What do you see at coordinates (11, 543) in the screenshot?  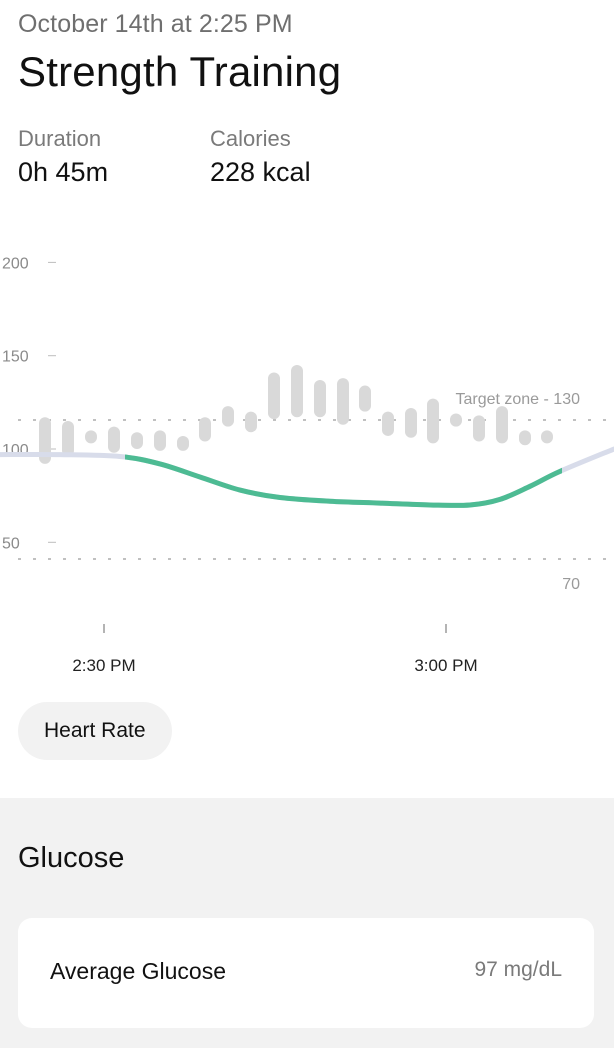 I see `y-tick-label: 50` at bounding box center [11, 543].